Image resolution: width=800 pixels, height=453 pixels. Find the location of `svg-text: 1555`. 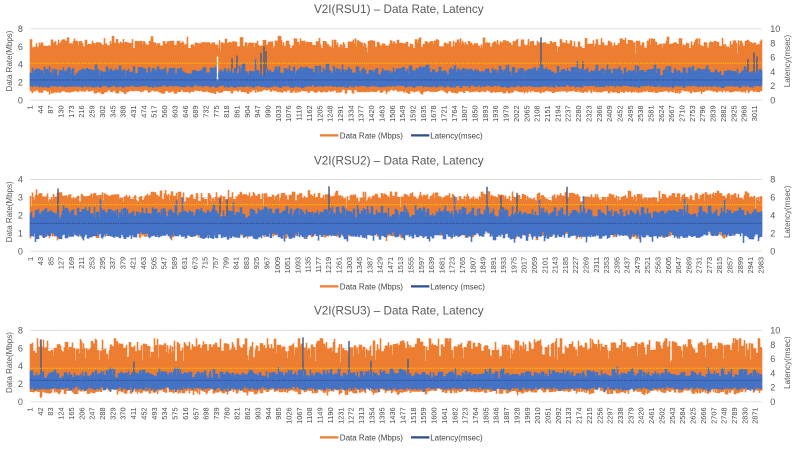

svg-text: 1555 is located at coordinates (411, 265).